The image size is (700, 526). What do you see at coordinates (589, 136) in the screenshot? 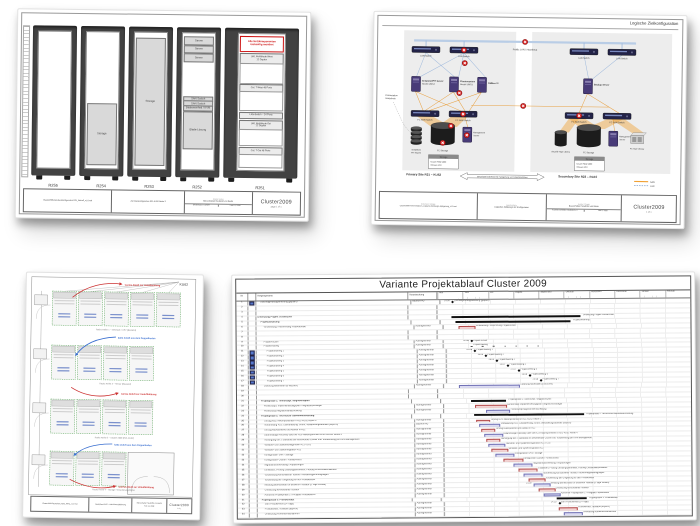
I see `fc-storage-icon` at bounding box center [589, 136].